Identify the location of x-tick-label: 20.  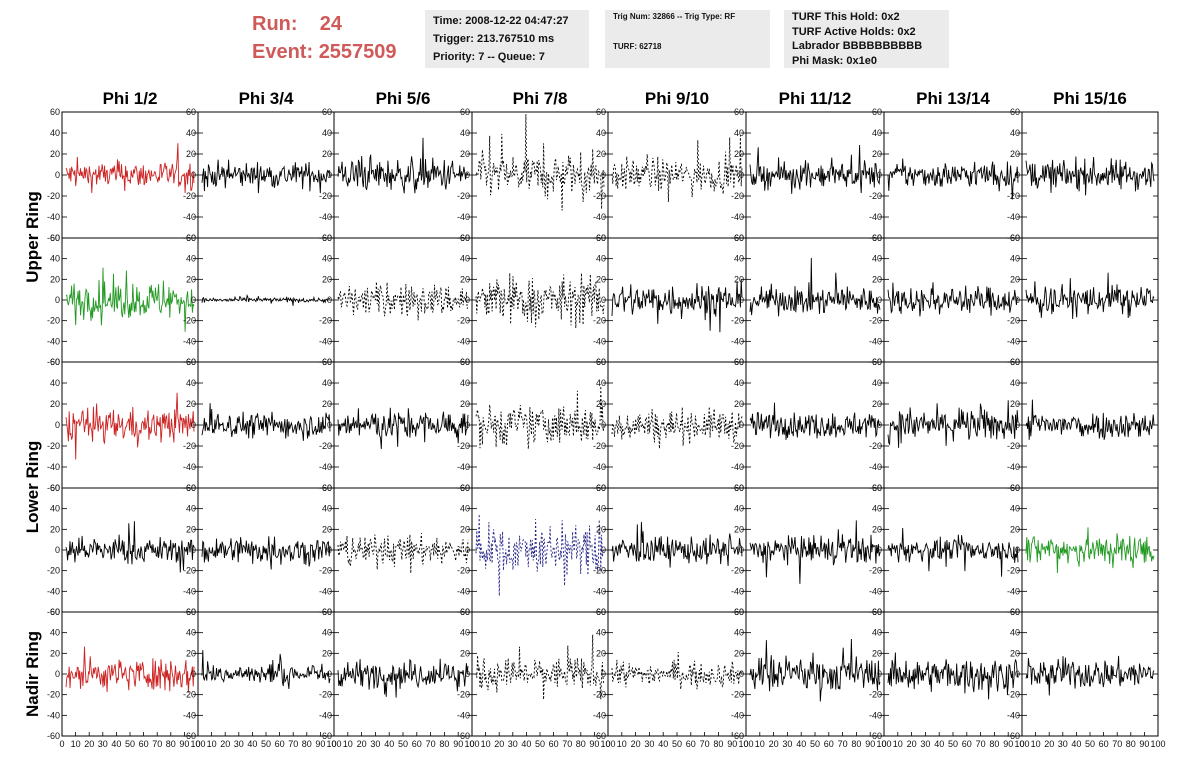
(636, 744).